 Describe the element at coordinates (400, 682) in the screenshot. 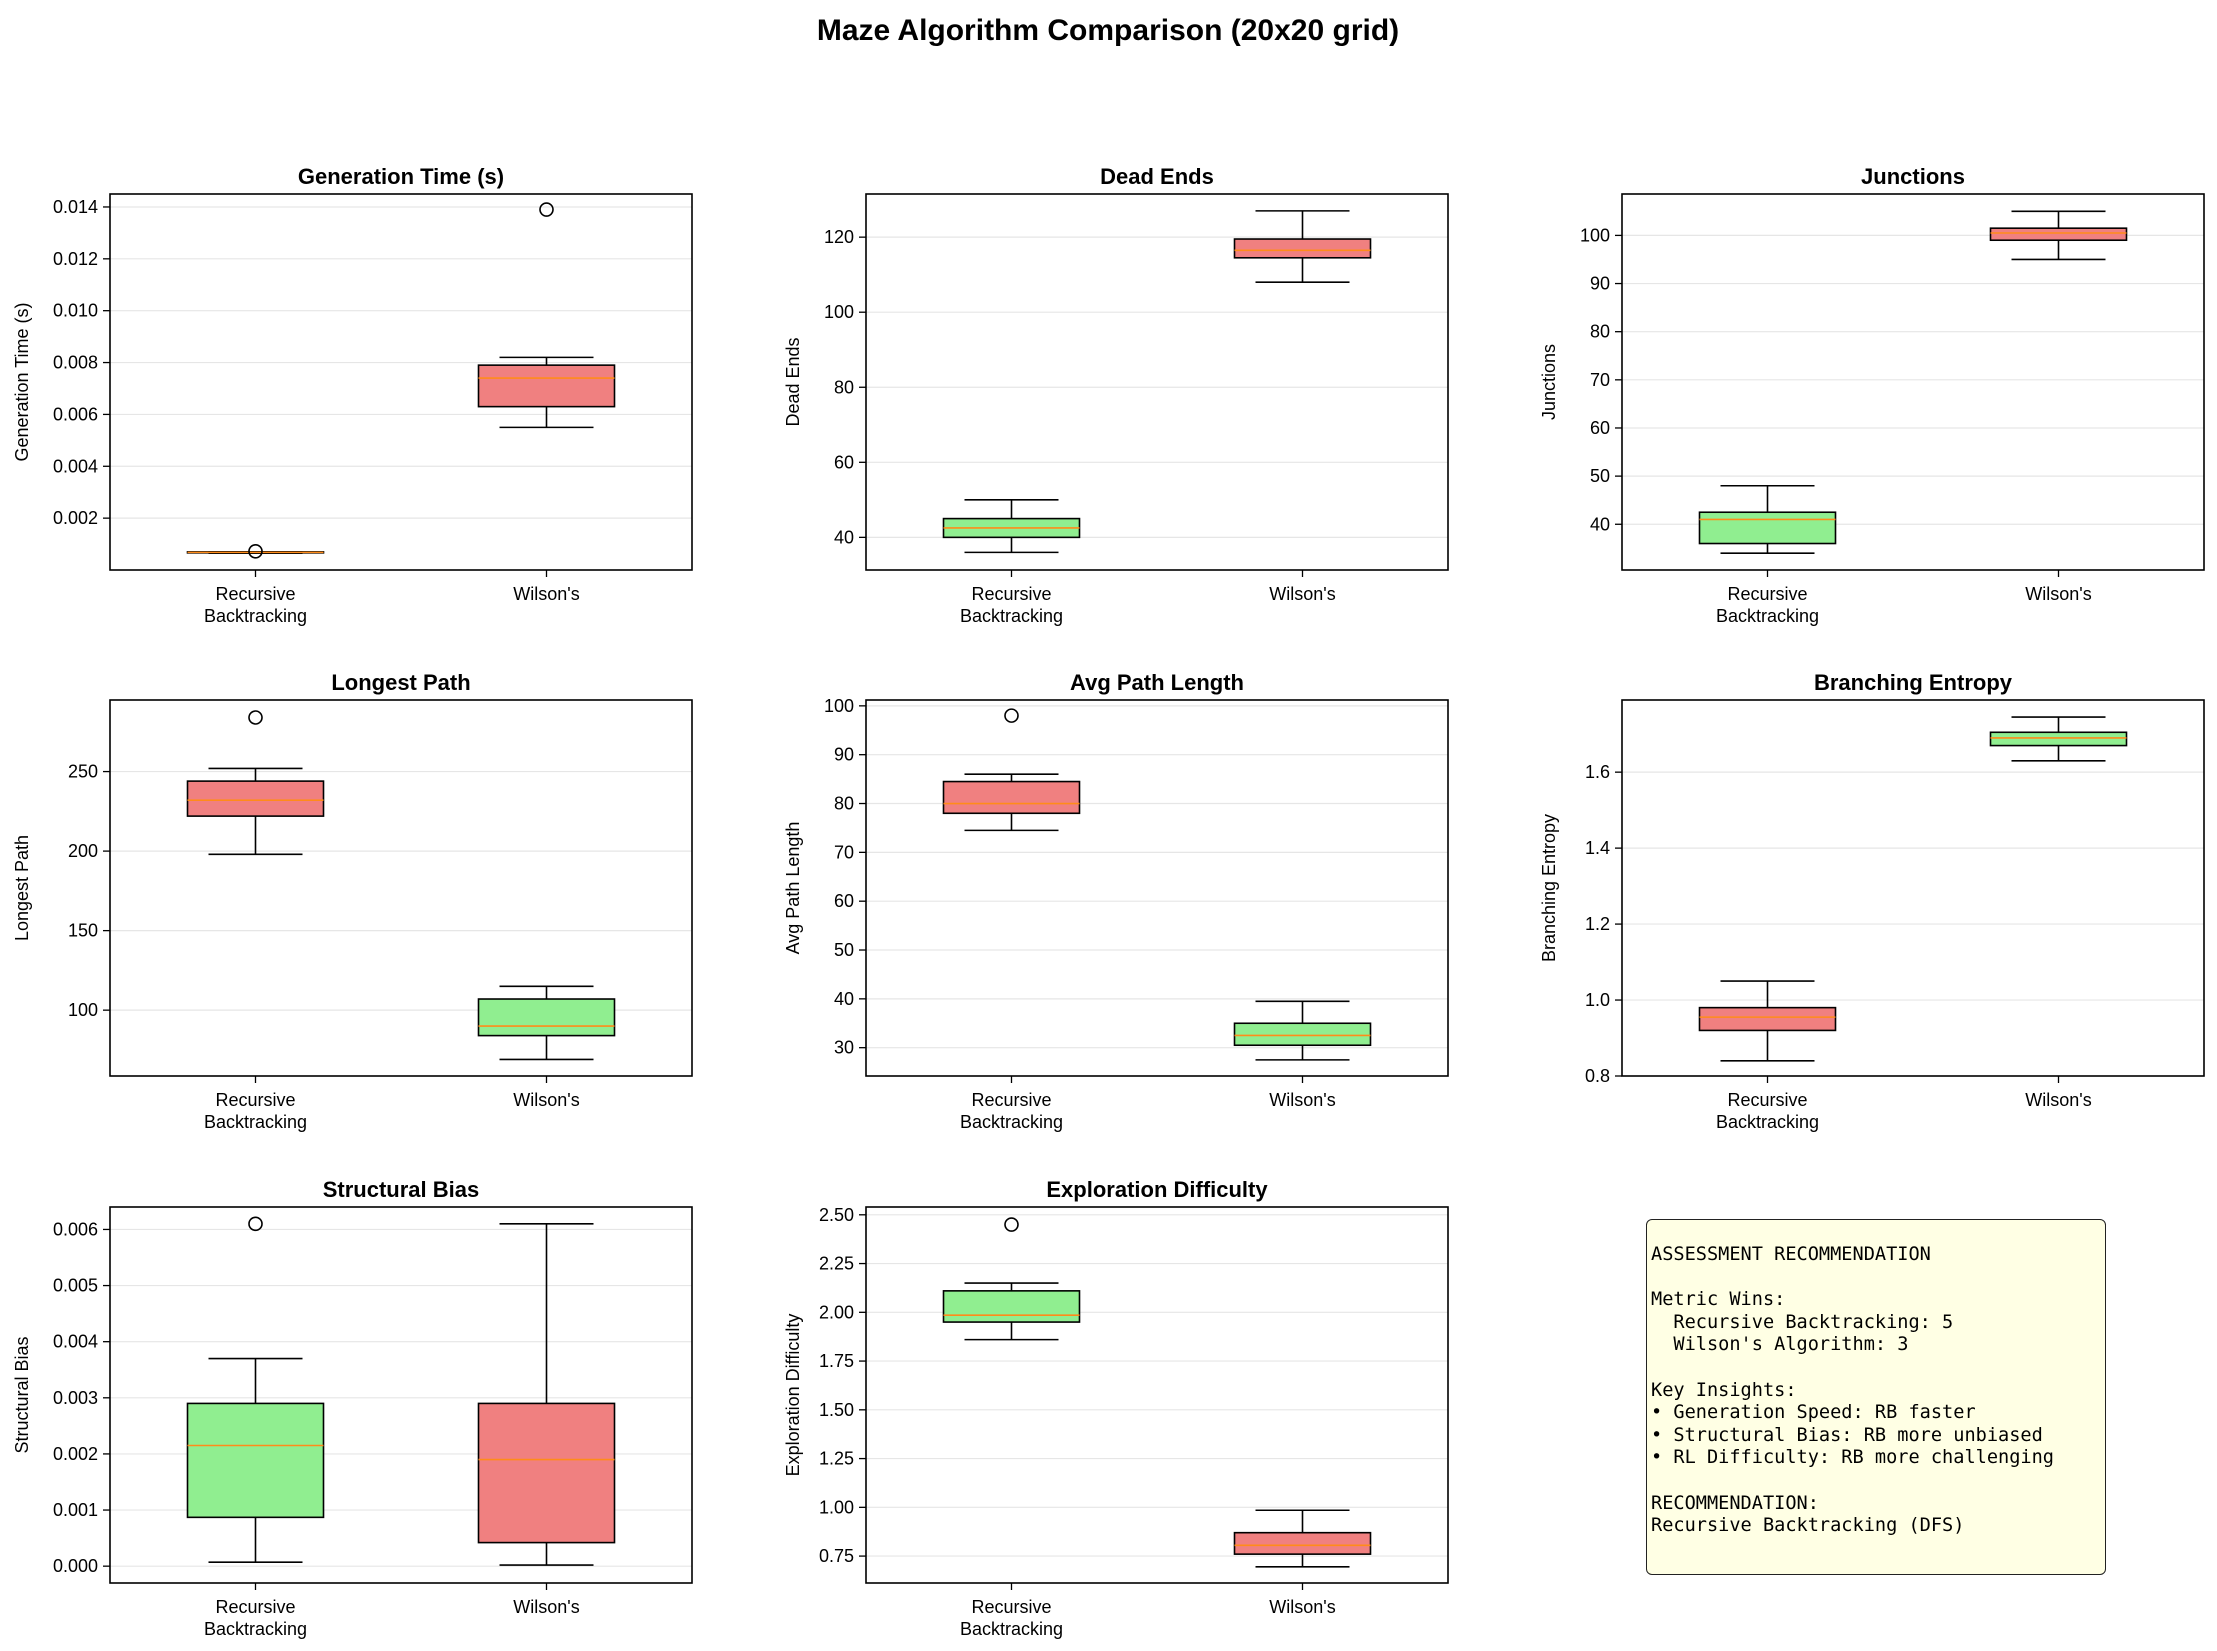

I see `subplot-title: Longest Path` at that location.